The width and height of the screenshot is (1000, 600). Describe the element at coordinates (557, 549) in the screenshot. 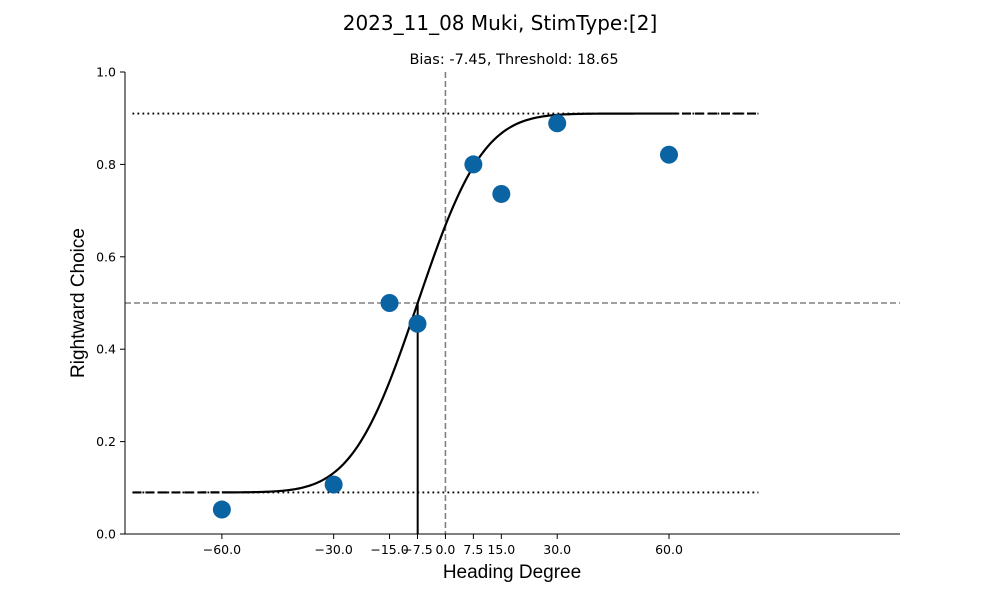

I see `x-tick-label: 30.0` at that location.